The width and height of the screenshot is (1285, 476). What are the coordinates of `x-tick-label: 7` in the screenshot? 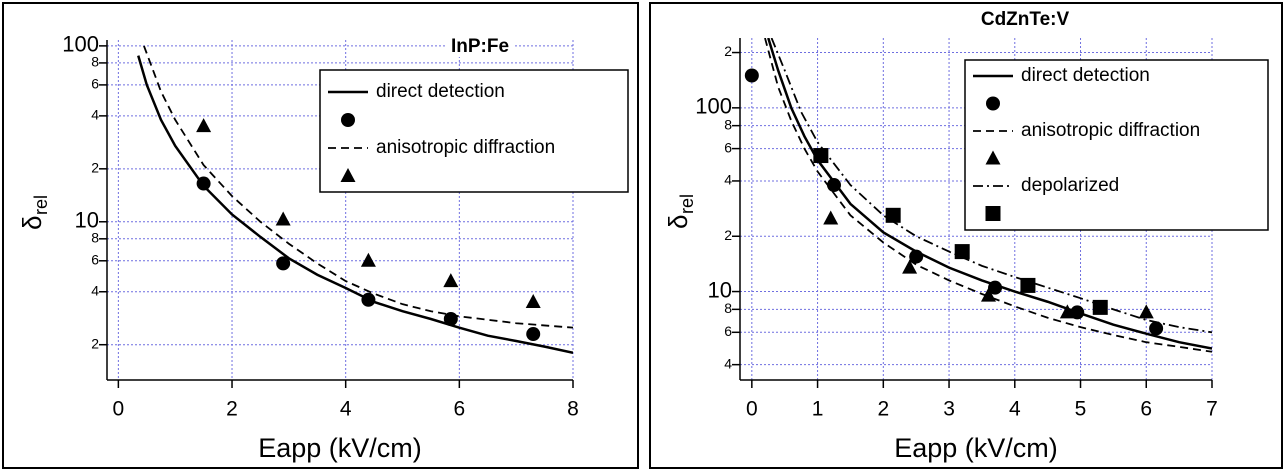 It's located at (1212, 409).